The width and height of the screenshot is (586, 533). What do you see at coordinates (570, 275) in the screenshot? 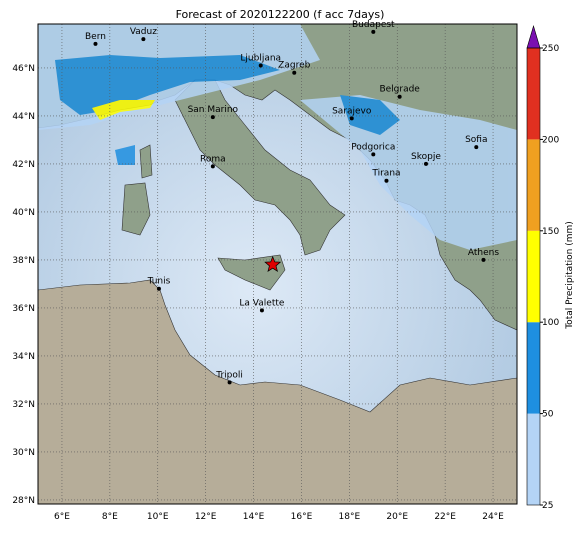
I see `colorbar-label: Total Precipitation (mm)` at bounding box center [570, 275].